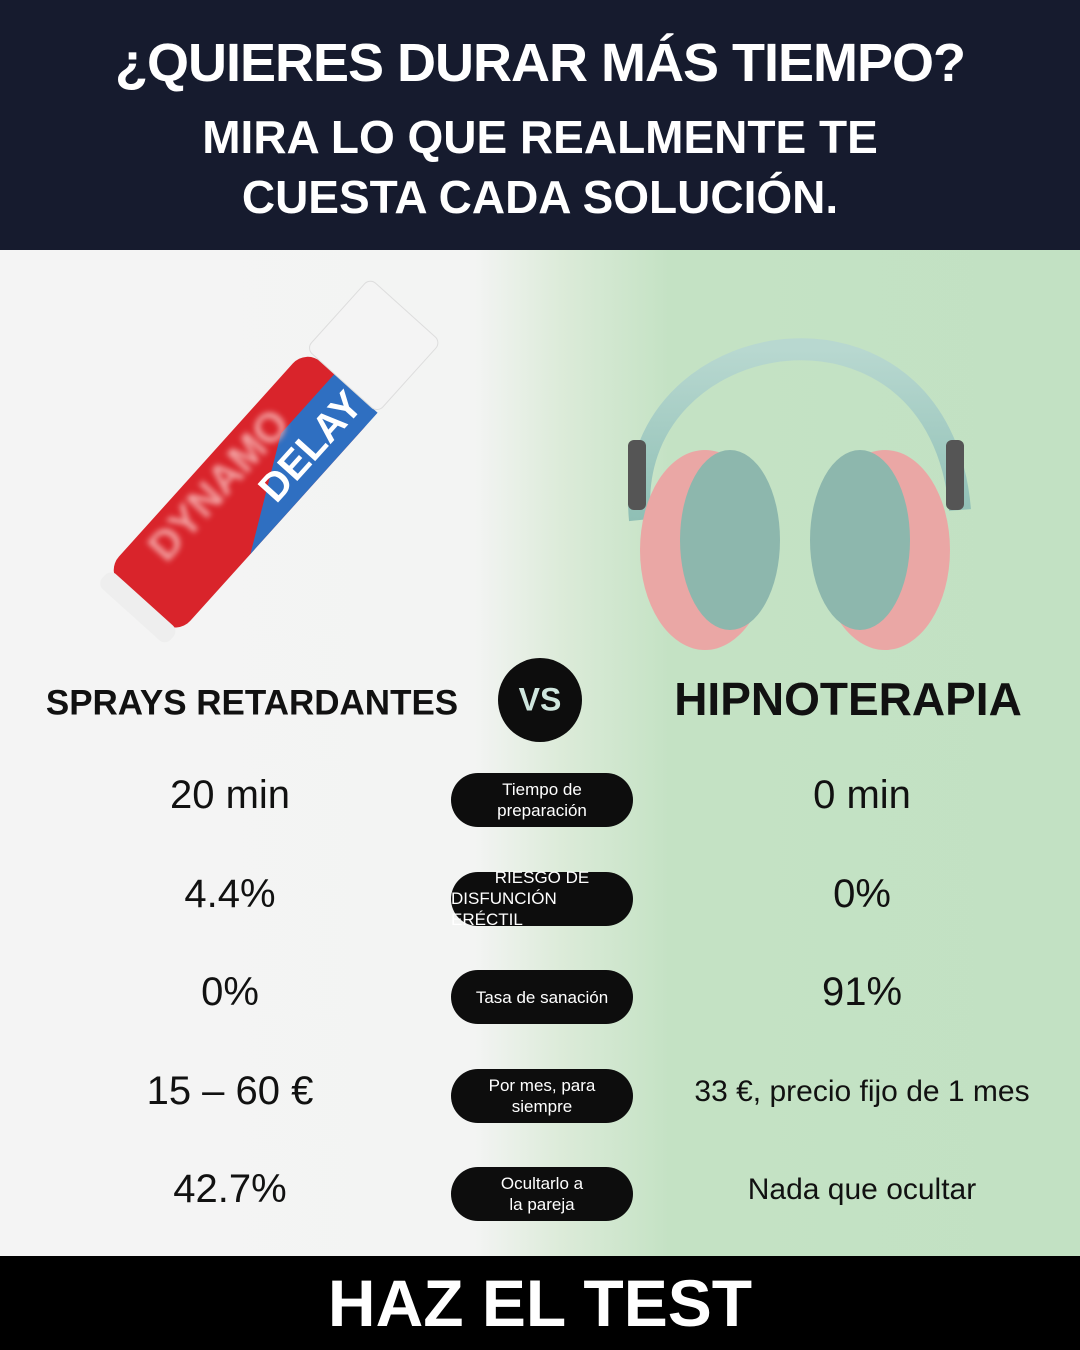  I want to click on left-value: 20 min, so click(230, 795).